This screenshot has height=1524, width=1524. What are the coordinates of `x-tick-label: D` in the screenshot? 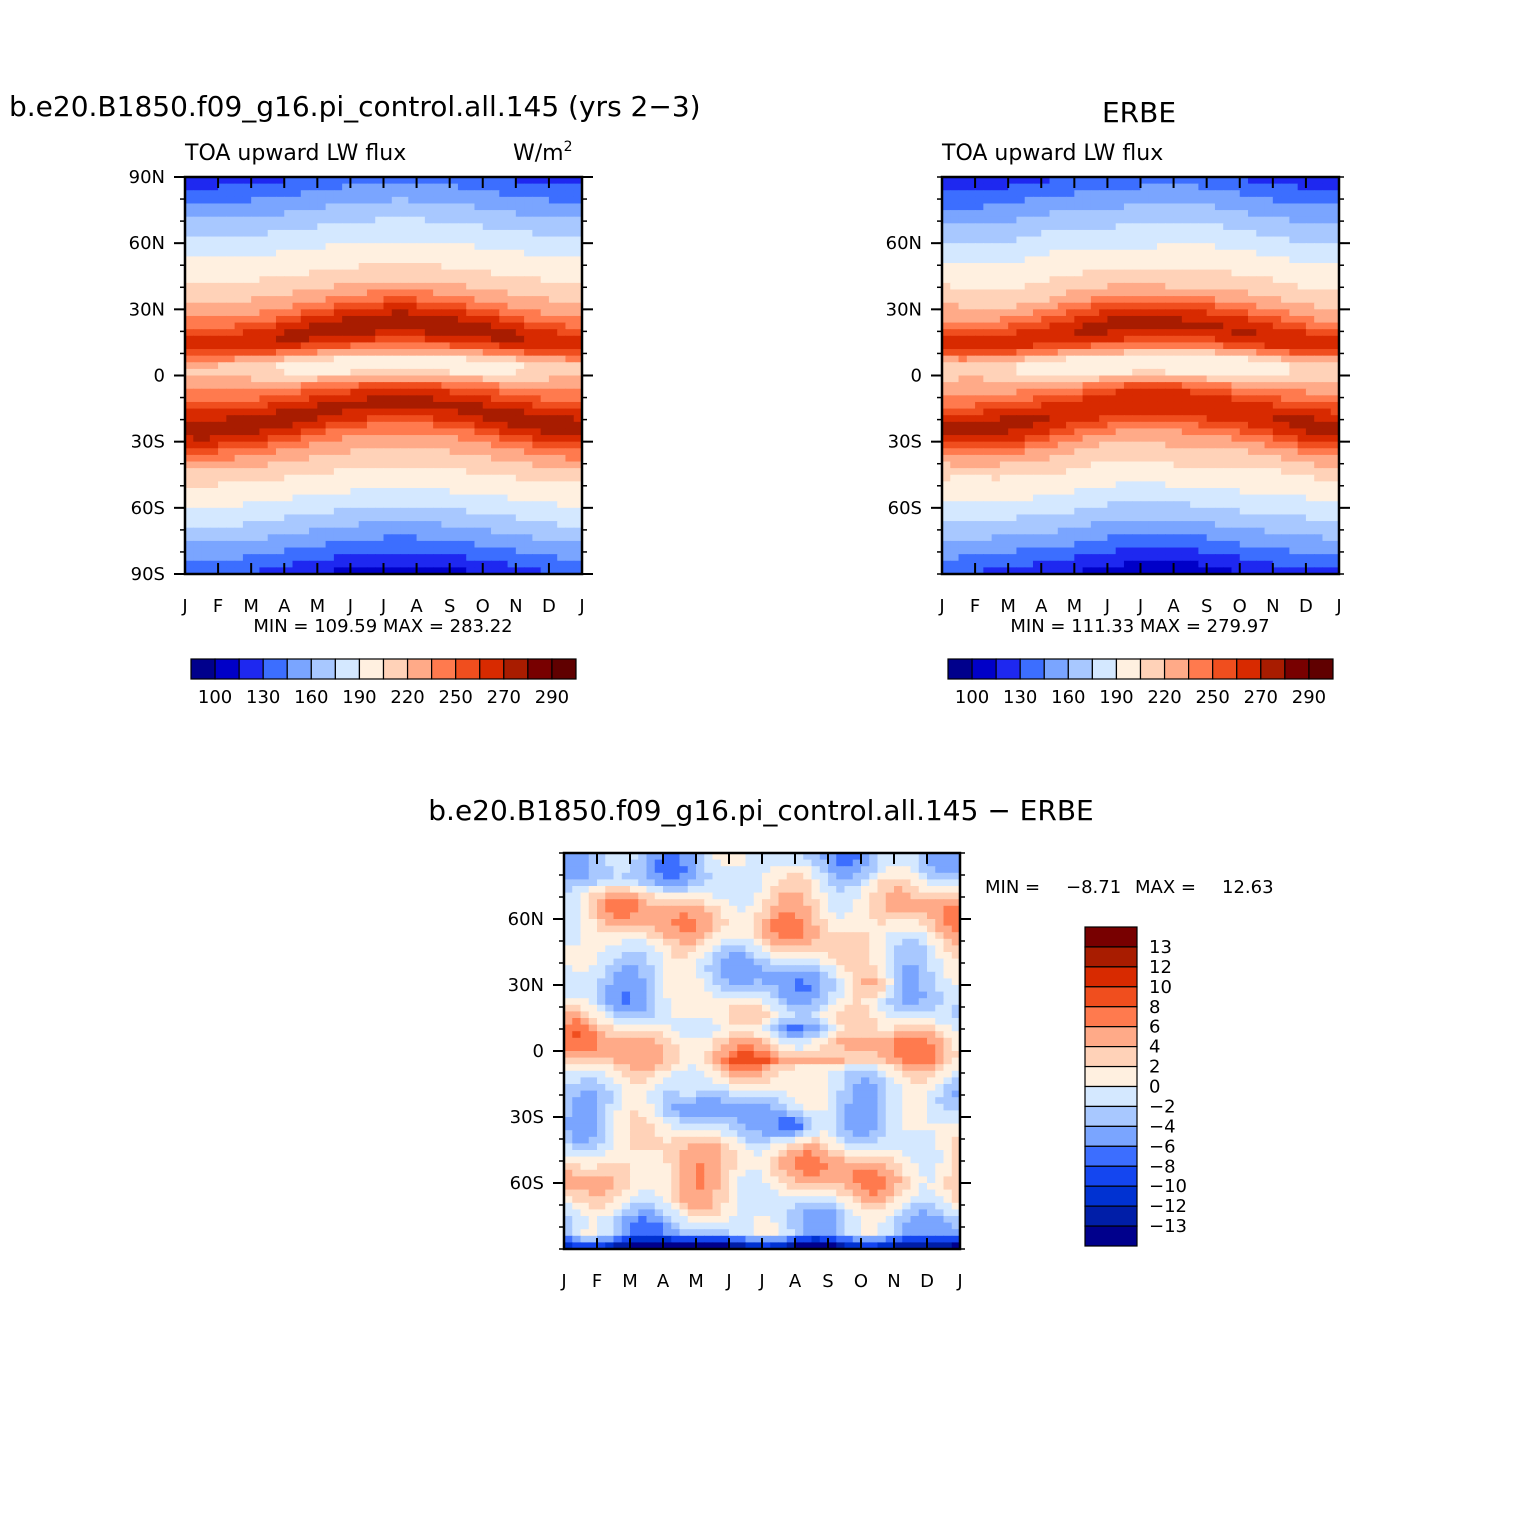 It's located at (549, 606).